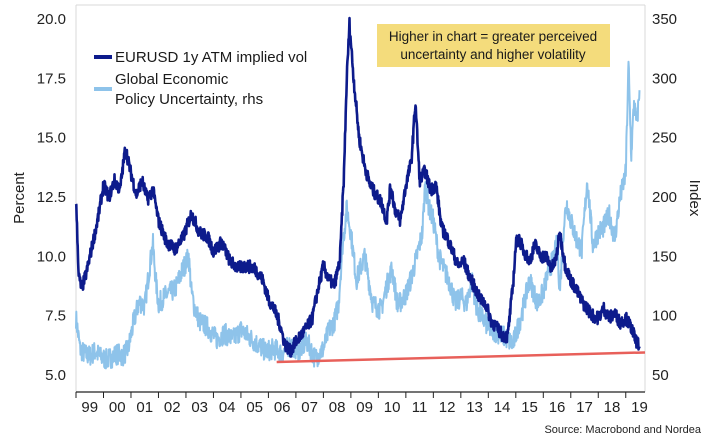 The image size is (709, 442). I want to click on x-tick-label: 16, so click(557, 407).